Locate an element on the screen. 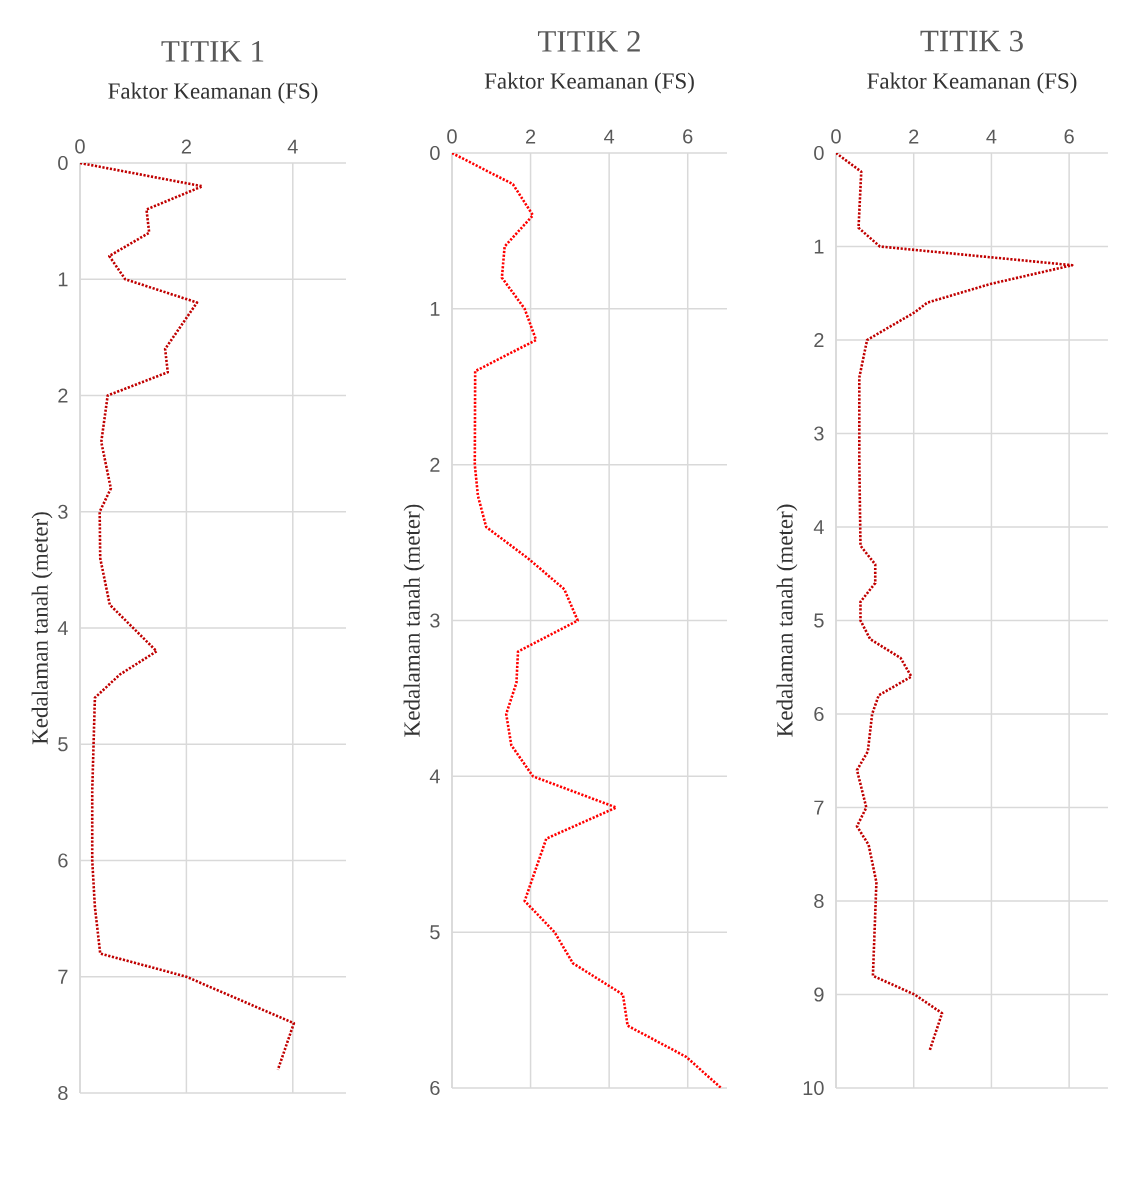  chart-title: TITIK 1 is located at coordinates (212, 51).